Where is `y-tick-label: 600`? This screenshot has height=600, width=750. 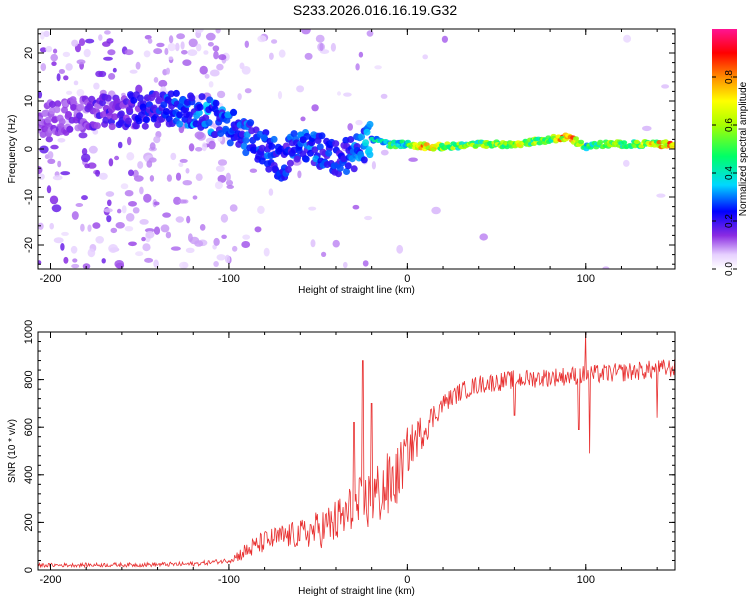
y-tick-label: 600 is located at coordinates (29, 427).